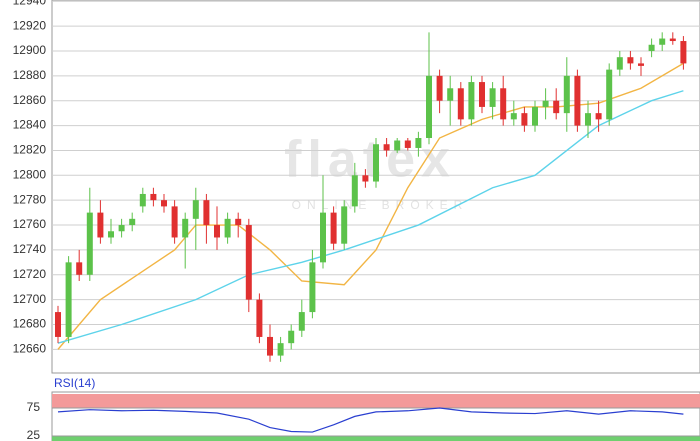 The width and height of the screenshot is (700, 441). I want to click on y-tick-label: 12660, so click(30, 349).